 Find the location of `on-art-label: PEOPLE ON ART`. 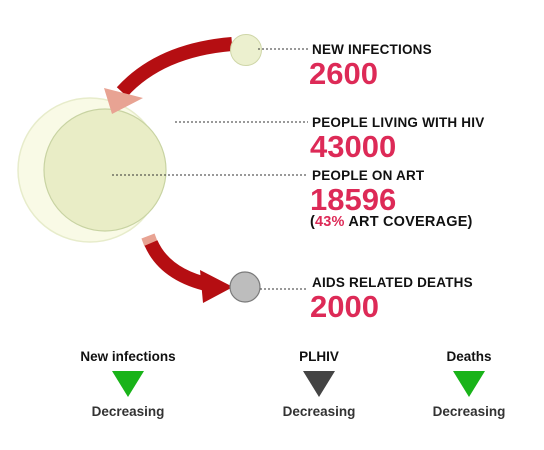

on-art-label: PEOPLE ON ART is located at coordinates (368, 175).